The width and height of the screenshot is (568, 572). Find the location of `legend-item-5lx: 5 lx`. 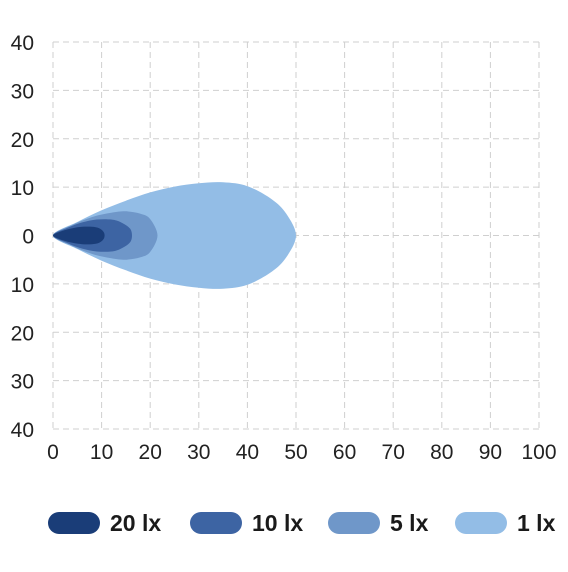

legend-item-5lx: 5 lx is located at coordinates (378, 523).